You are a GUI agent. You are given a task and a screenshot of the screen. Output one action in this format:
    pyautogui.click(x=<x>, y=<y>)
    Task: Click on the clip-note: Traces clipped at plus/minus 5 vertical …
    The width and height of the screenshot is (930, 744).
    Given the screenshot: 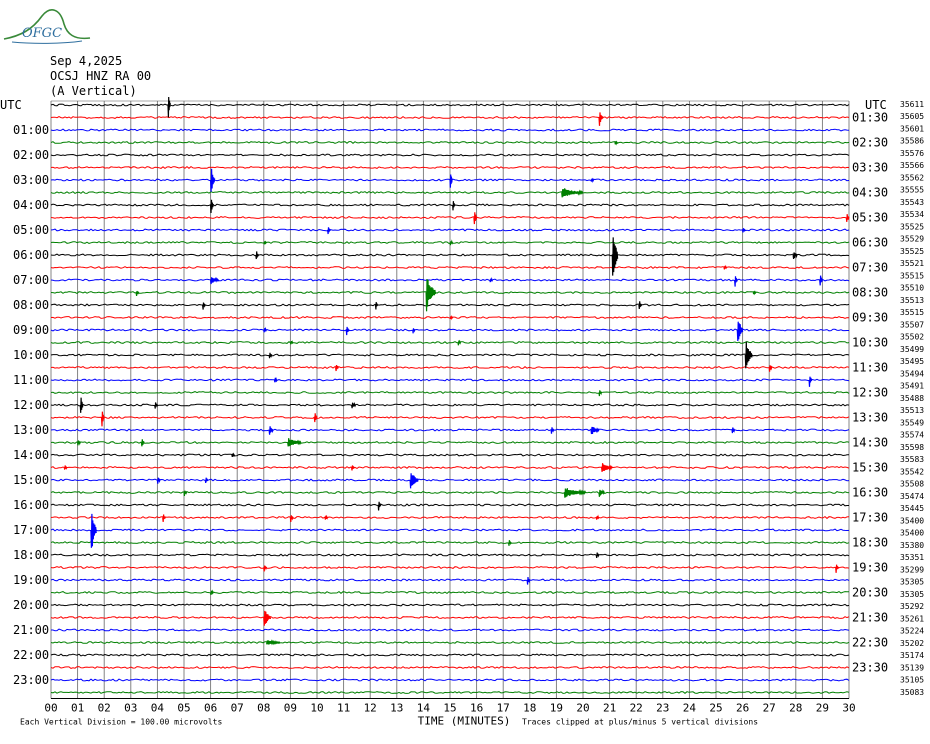 What is the action you would take?
    pyautogui.click(x=640, y=722)
    